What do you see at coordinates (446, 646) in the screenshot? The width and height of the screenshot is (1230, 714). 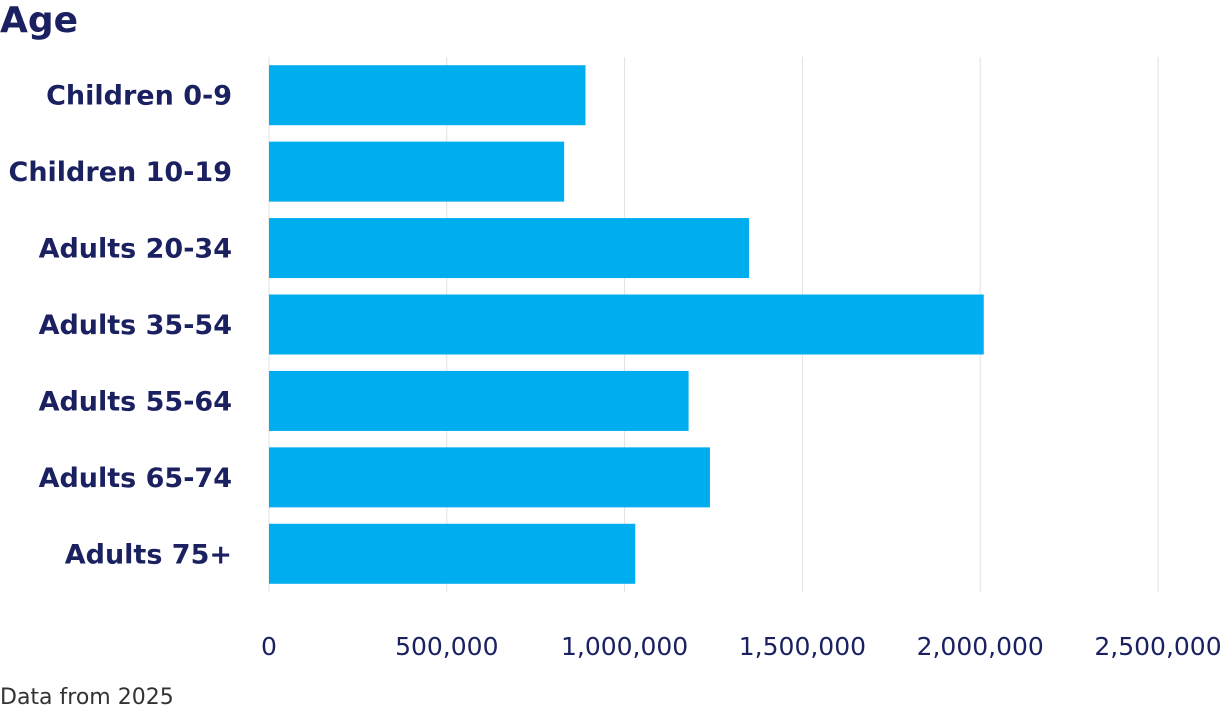 I see `x-tick-label: 500,000` at bounding box center [446, 646].